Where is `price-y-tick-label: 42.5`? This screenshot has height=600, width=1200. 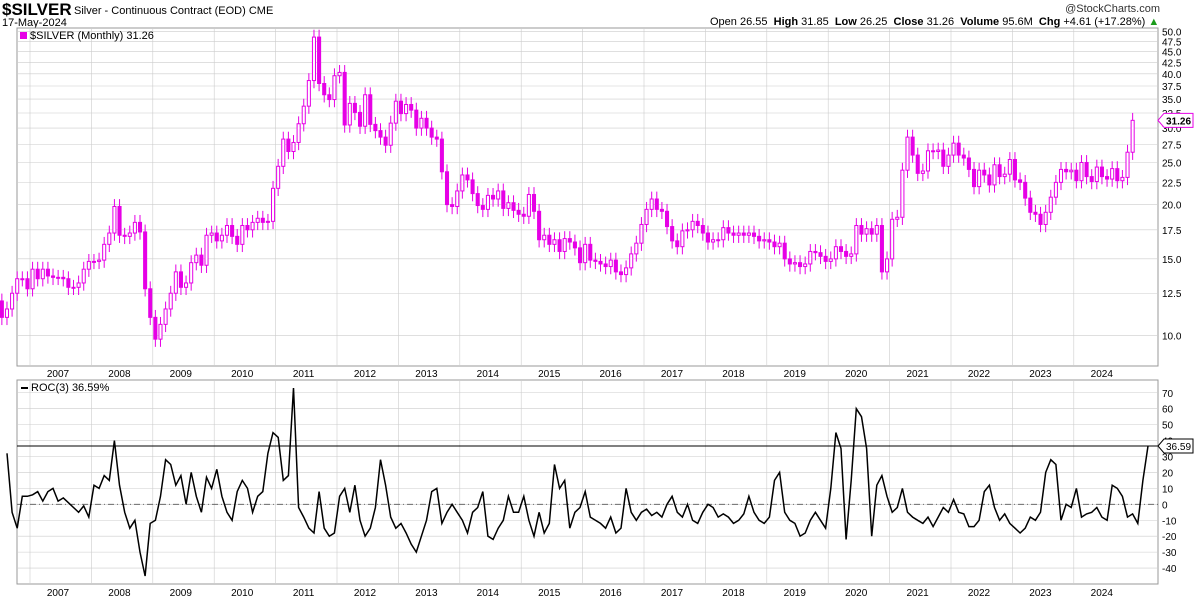
price-y-tick-label: 42.5 is located at coordinates (1172, 63).